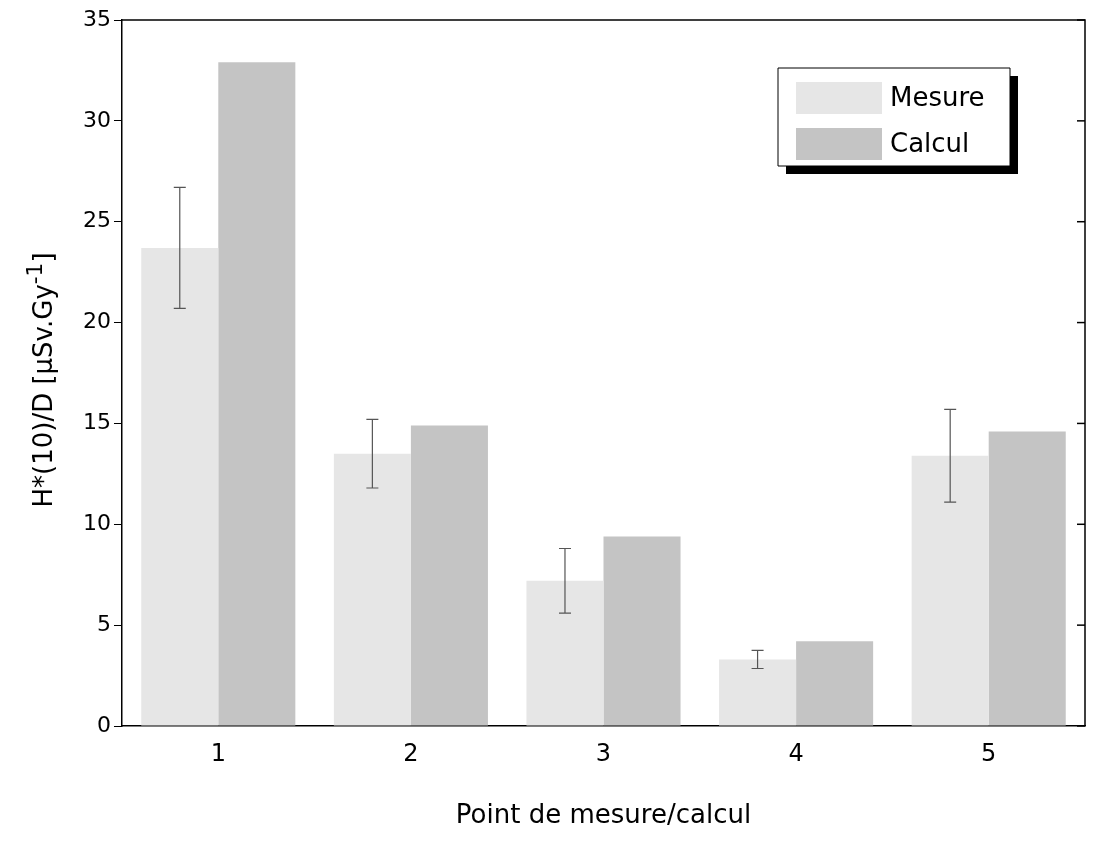  Describe the element at coordinates (96, 220) in the screenshot. I see `y-tick-label: 25` at that location.